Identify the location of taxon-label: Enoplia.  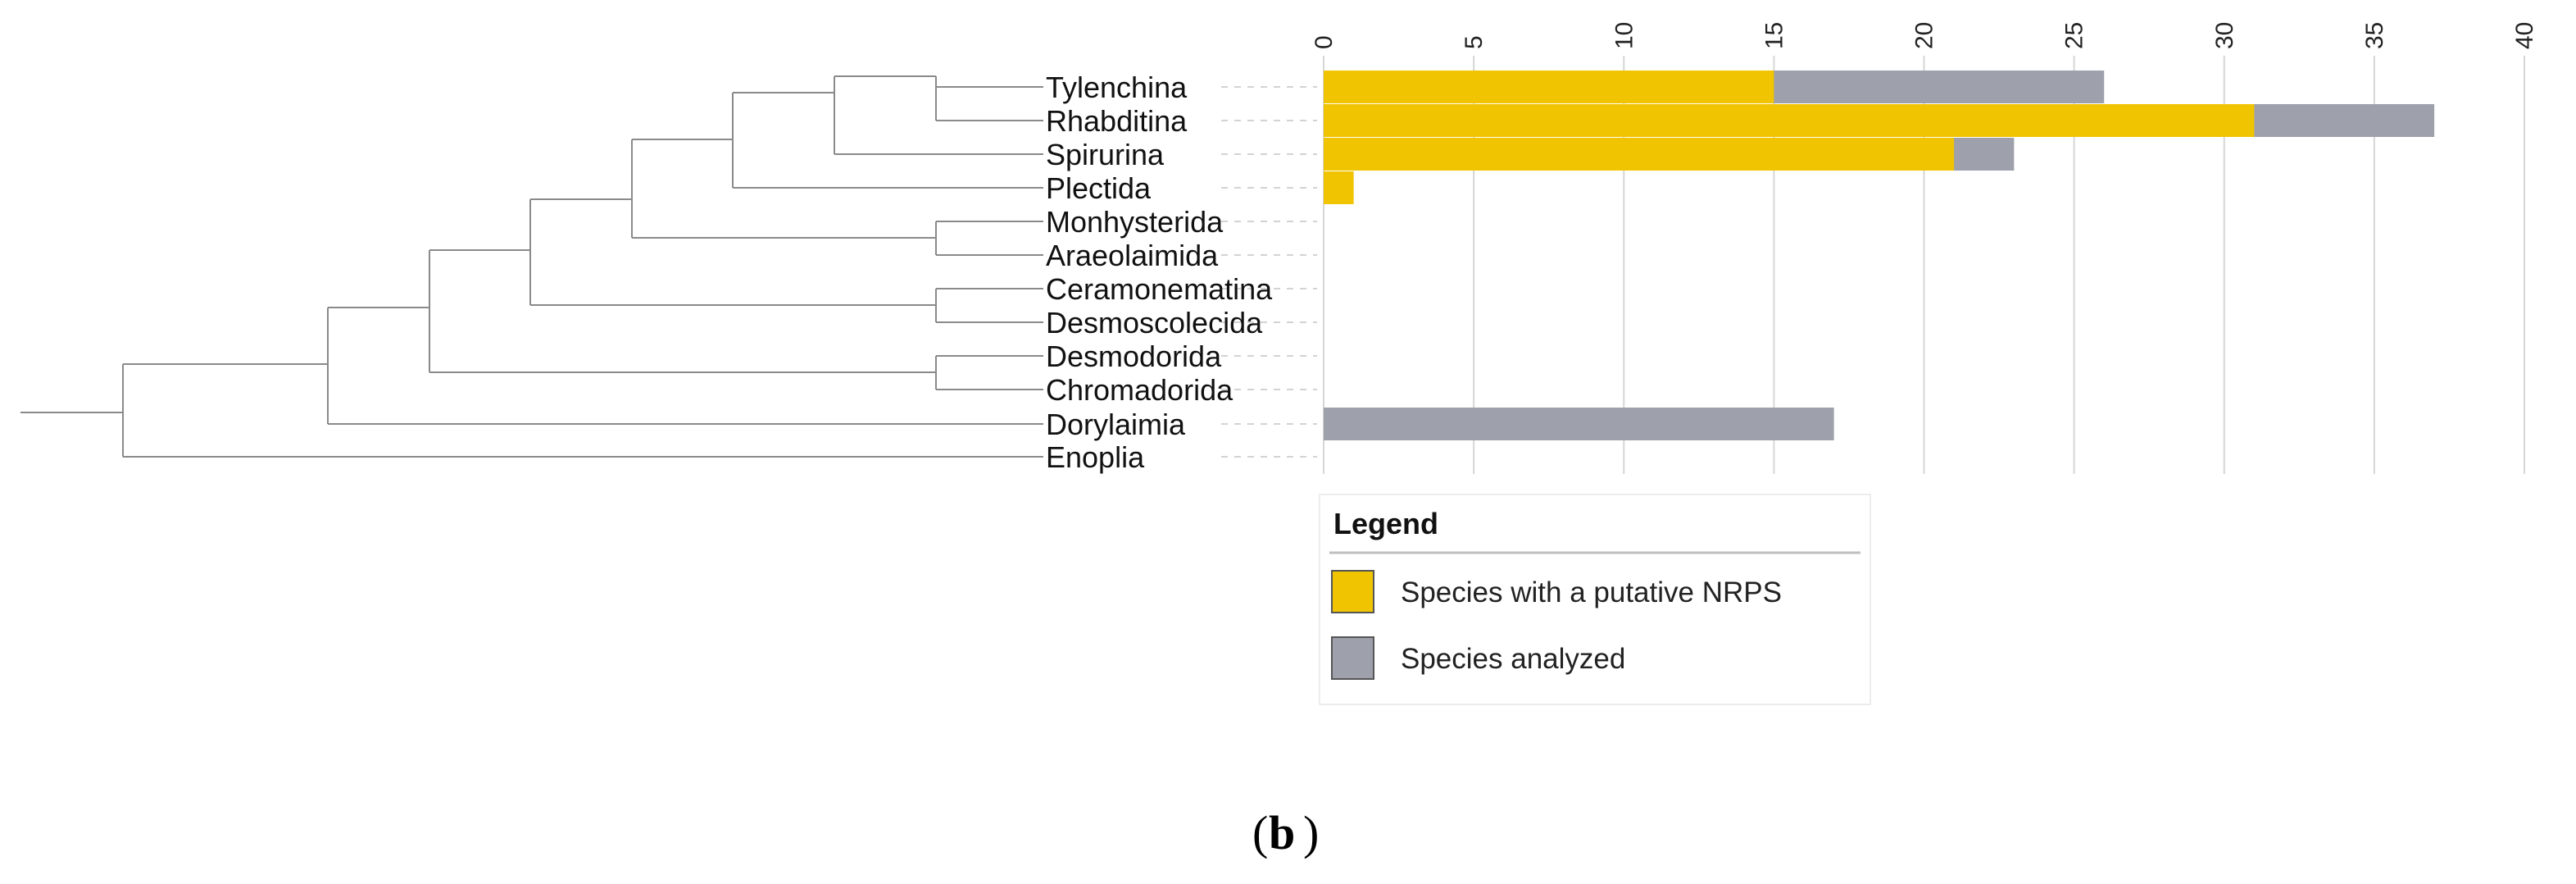
(1095, 457).